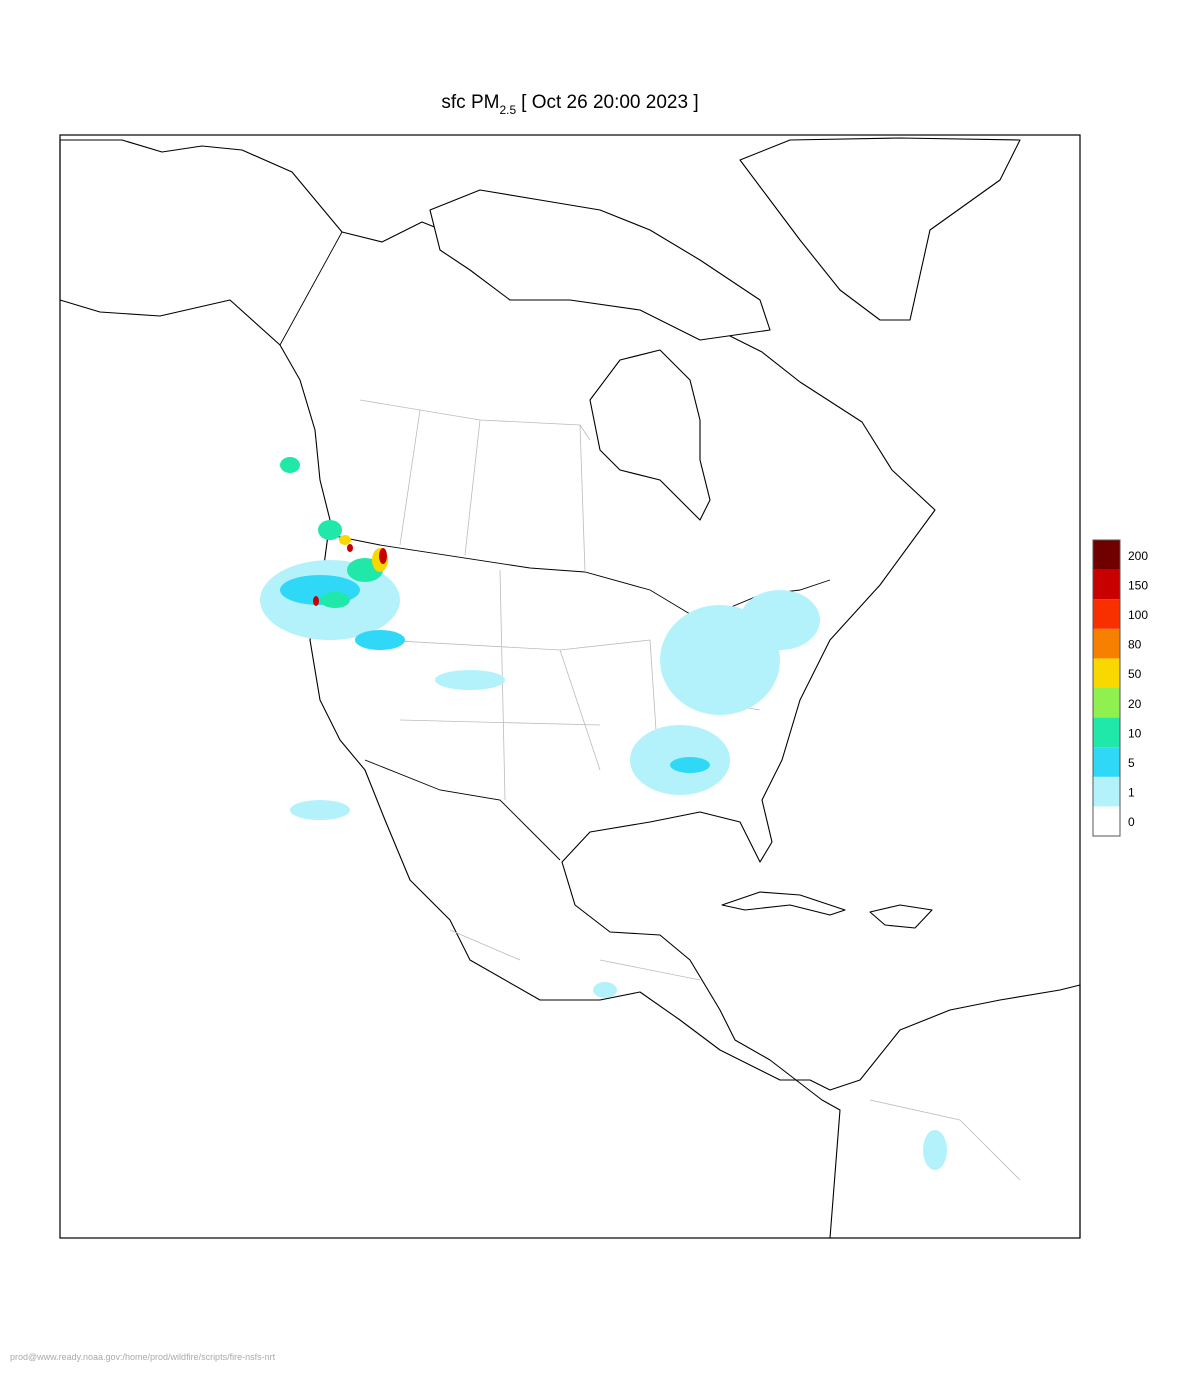  Describe the element at coordinates (470, 102) in the screenshot. I see `title-main: sfc PM` at that location.